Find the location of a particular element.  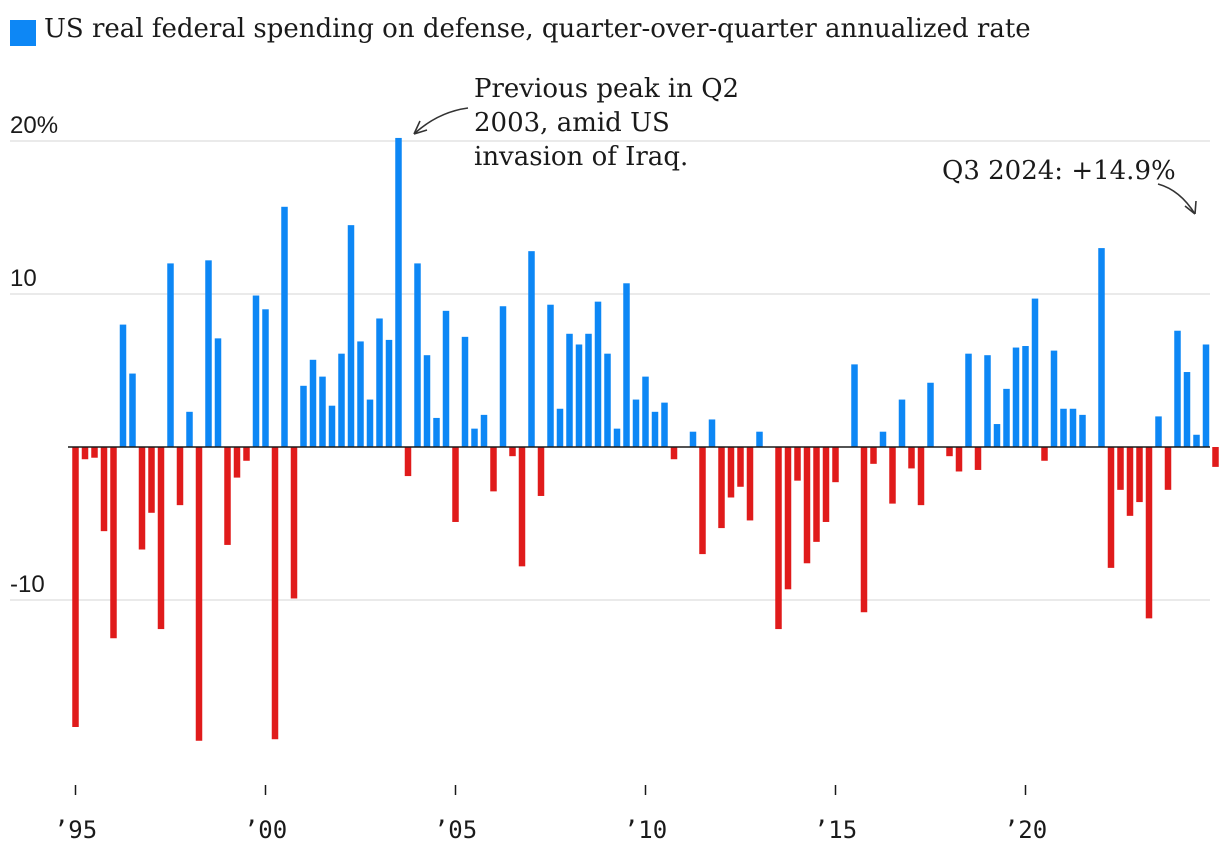

x-axis: ’95 ’00 ’05 ’10 ’15 ’20 is located at coordinates (550, 814).